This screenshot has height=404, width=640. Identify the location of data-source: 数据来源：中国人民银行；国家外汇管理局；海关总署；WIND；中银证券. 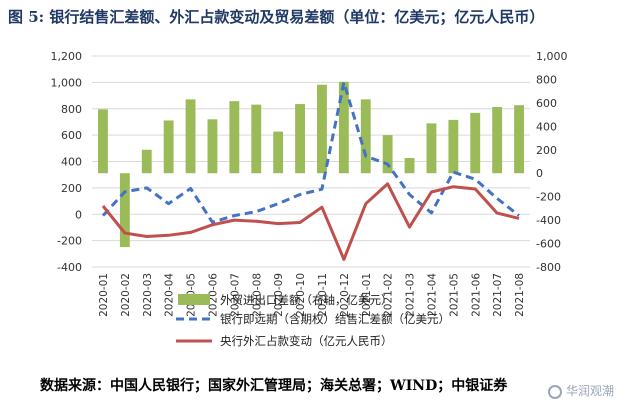
(274, 386).